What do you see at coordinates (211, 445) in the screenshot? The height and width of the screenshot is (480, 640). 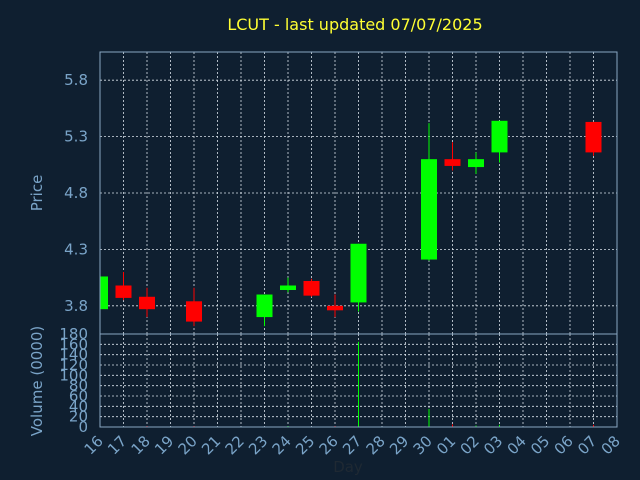 I see `day-tick-label: 21` at bounding box center [211, 445].